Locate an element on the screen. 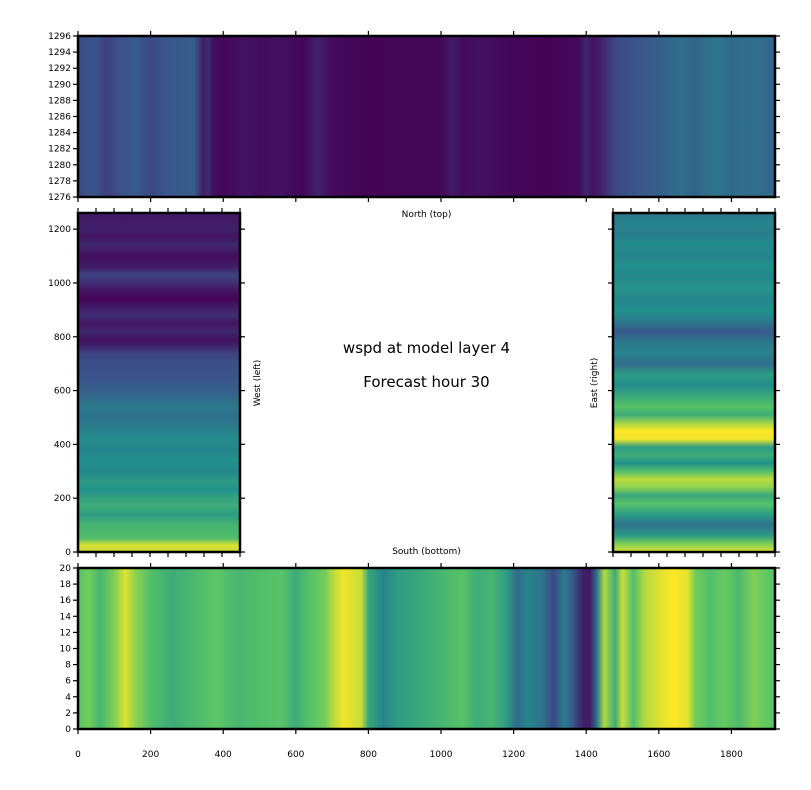 The image size is (811, 790). west-ytick-label: 1000 is located at coordinates (59, 284).